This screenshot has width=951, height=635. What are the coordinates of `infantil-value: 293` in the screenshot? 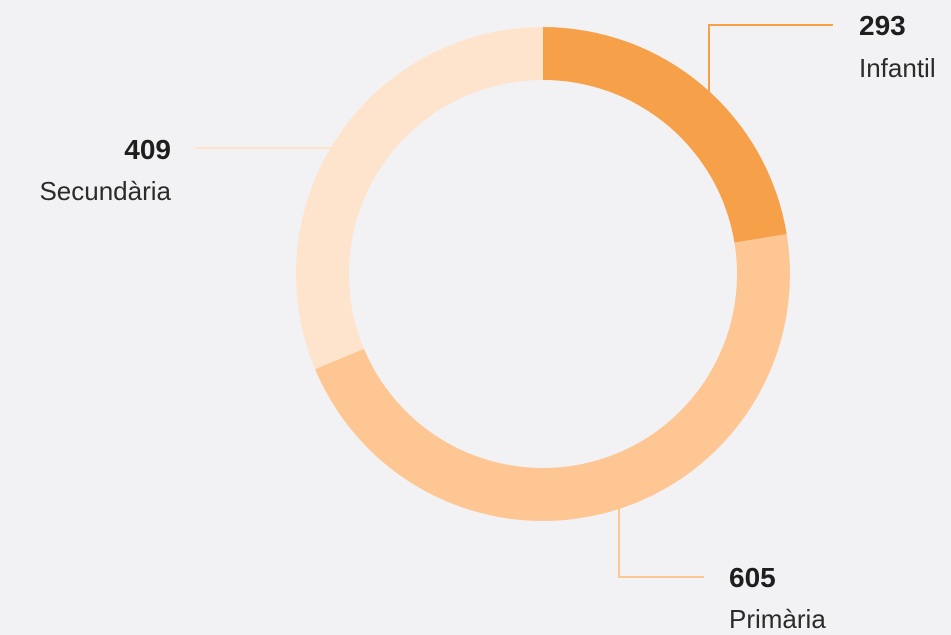 It's located at (882, 25).